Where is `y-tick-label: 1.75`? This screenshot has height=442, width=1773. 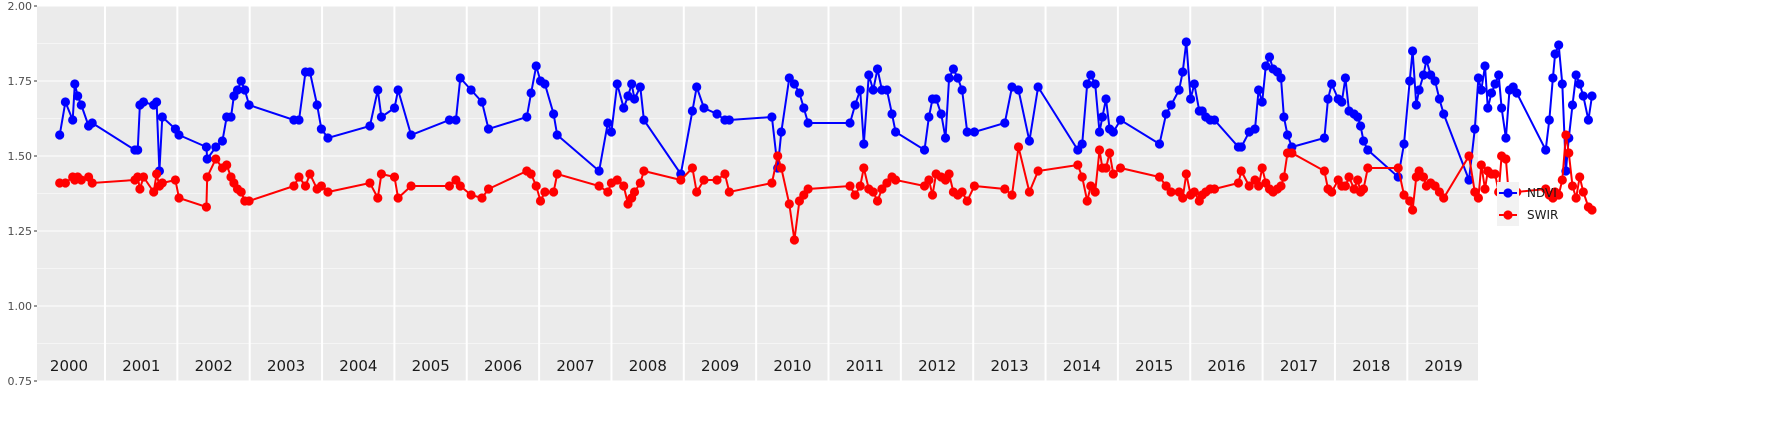
y-tick-label: 1.75 is located at coordinates (20, 81).